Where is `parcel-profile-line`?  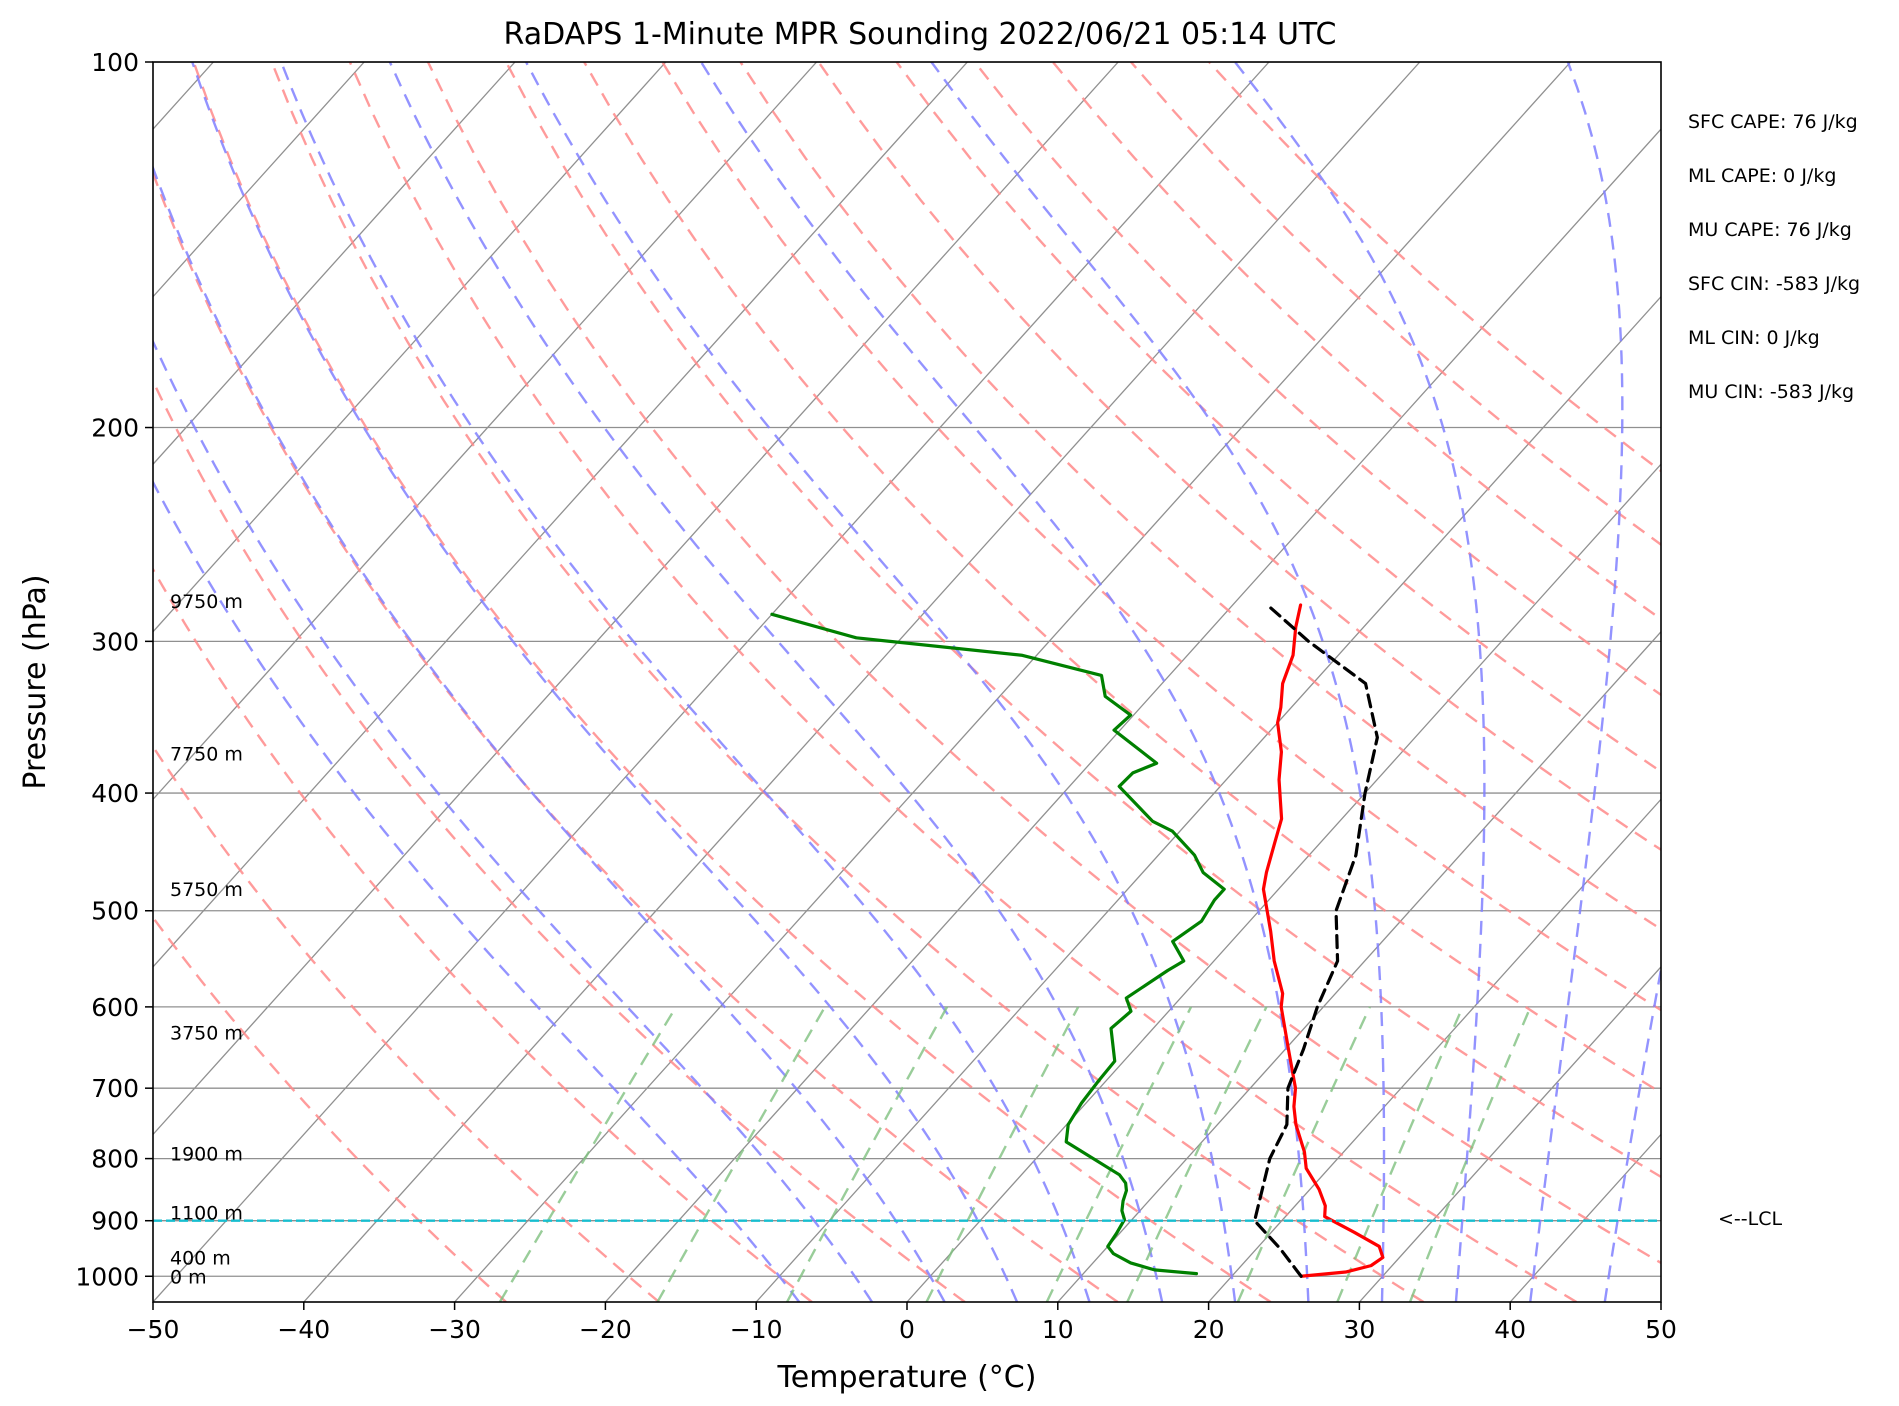 parcel-profile-line is located at coordinates (1316, 940).